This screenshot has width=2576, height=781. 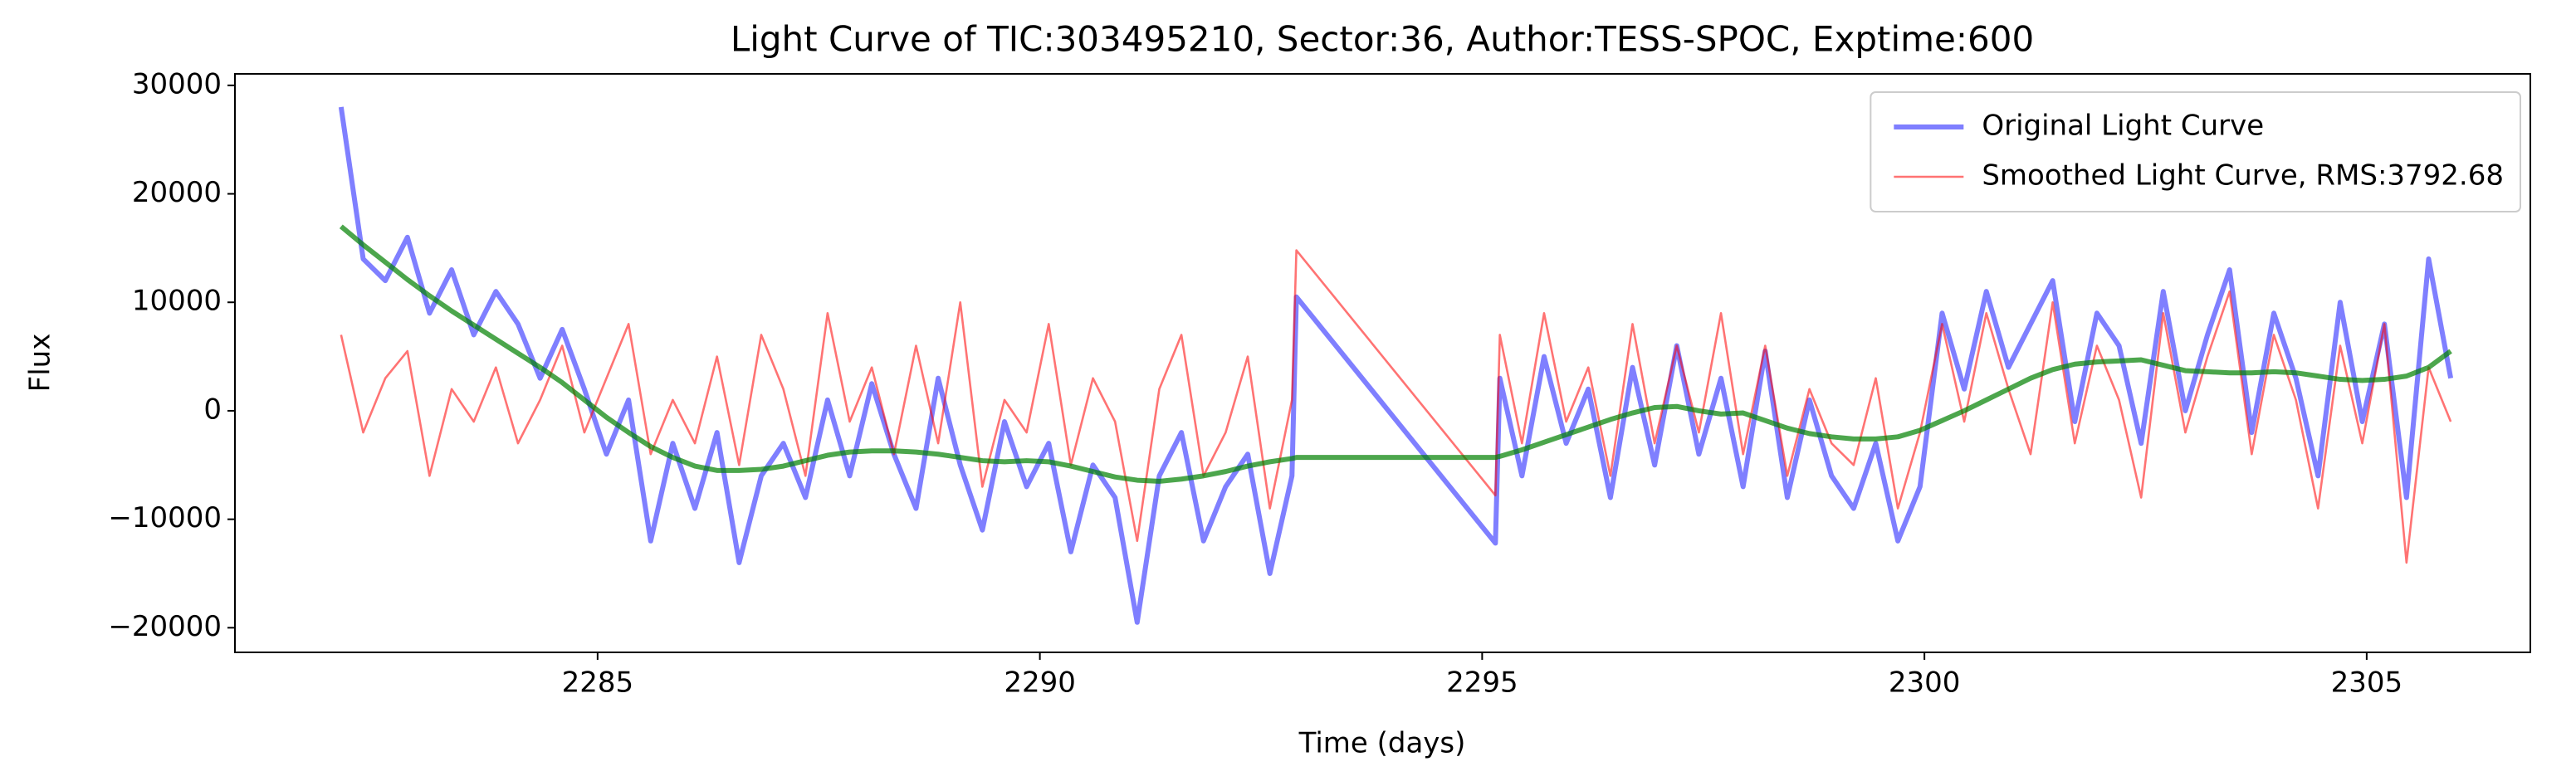 What do you see at coordinates (1382, 743) in the screenshot?
I see `x-axis-label: Time (days)` at bounding box center [1382, 743].